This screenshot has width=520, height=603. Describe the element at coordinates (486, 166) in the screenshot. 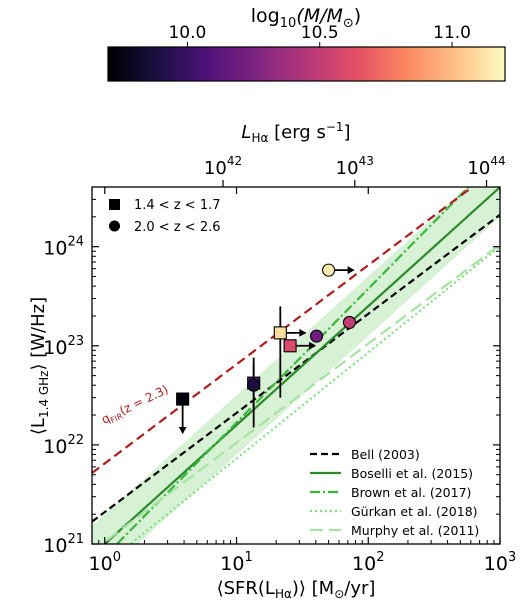

I see `top-tick-label: 1044` at that location.